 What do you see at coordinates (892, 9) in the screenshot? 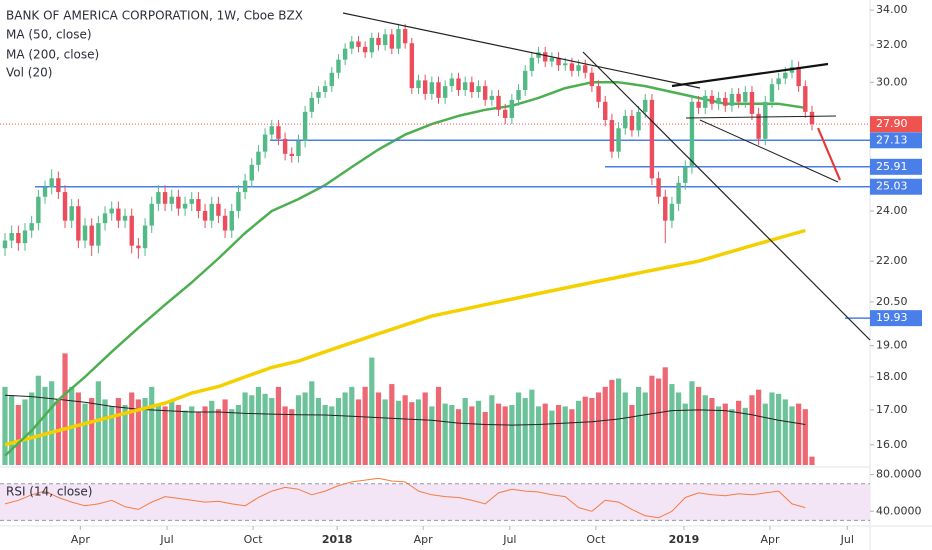
I see `y-tick-label: 34.00` at bounding box center [892, 9].